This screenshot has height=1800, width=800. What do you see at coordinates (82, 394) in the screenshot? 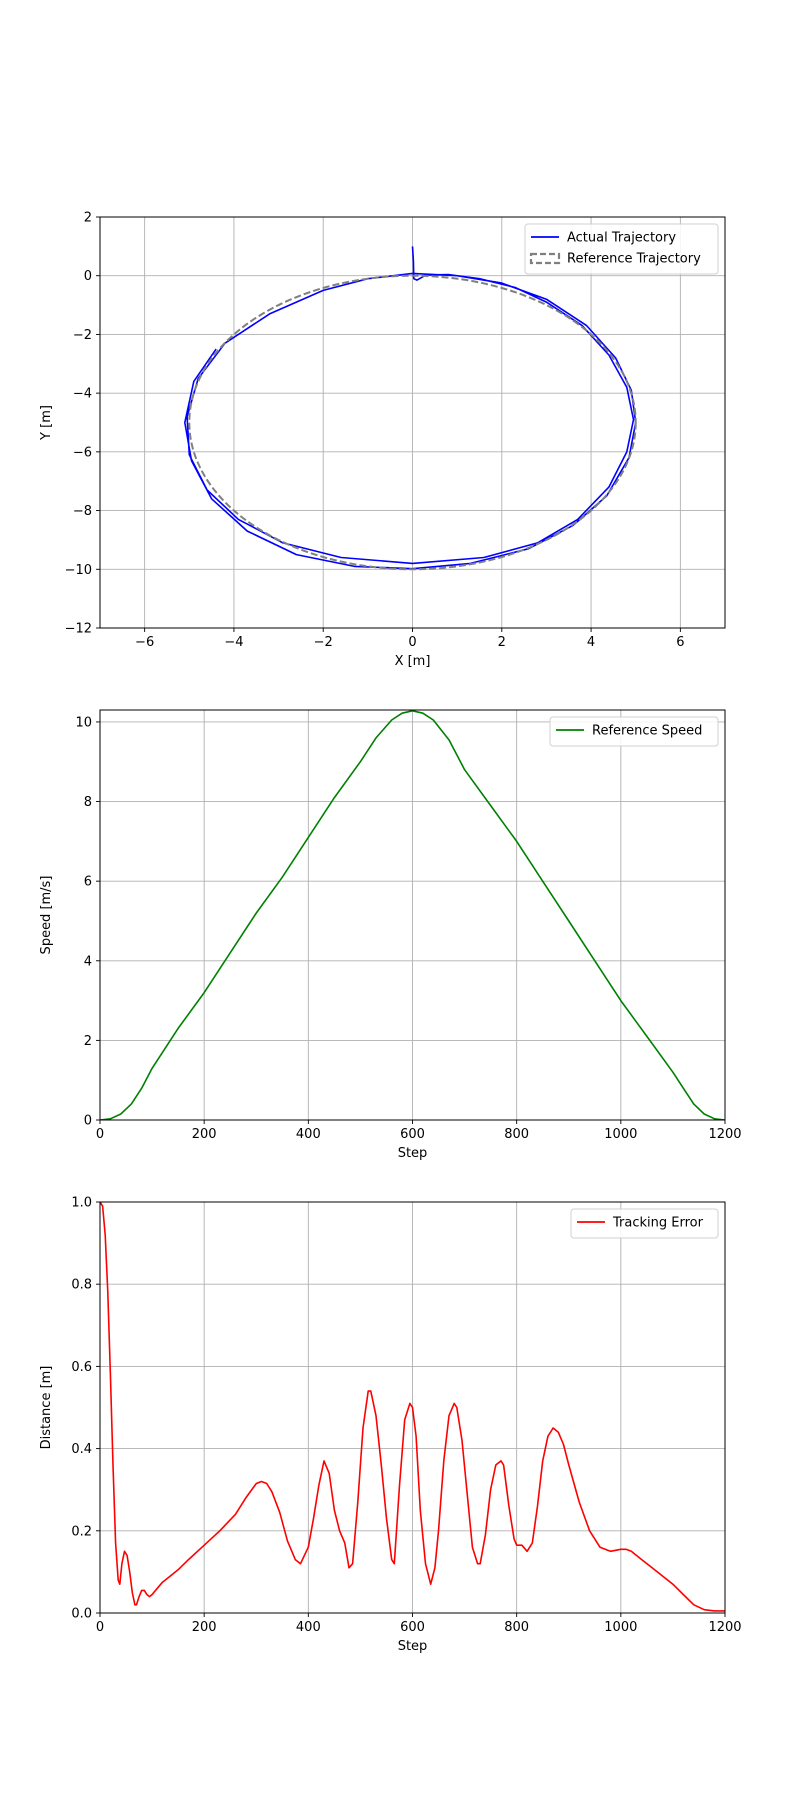
I see `y-tick-label: −4` at bounding box center [82, 394].